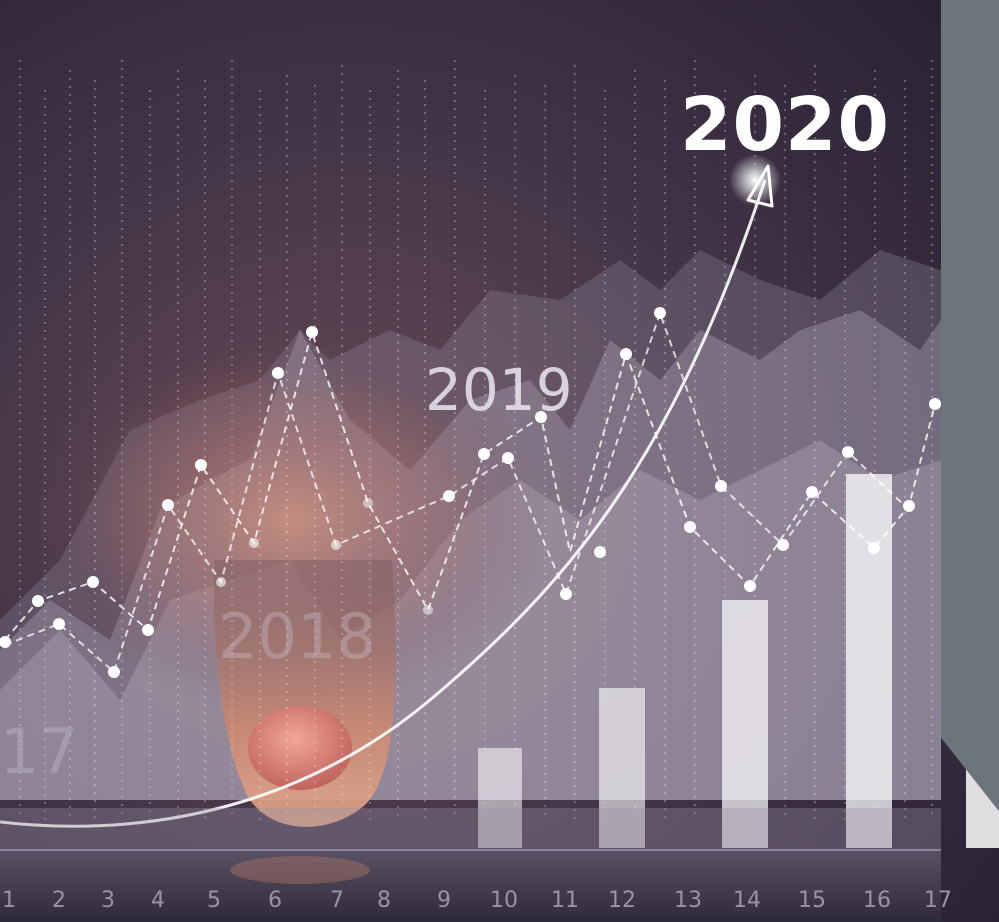 The width and height of the screenshot is (999, 922). Describe the element at coordinates (39, 751) in the screenshot. I see `year-2017-label: 017` at that location.